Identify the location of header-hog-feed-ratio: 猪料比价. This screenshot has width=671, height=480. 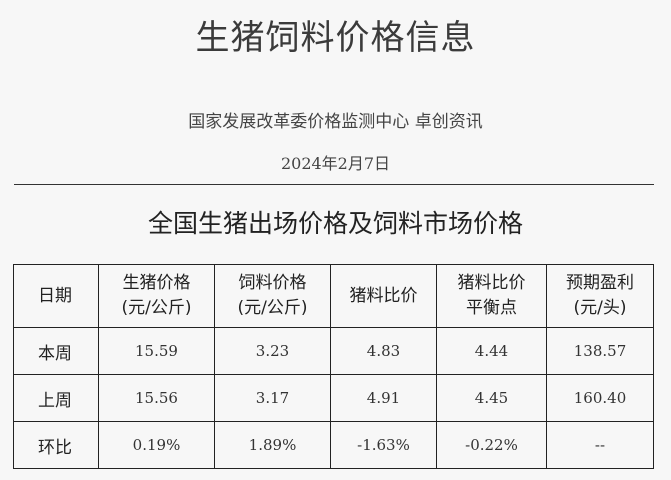
(383, 296).